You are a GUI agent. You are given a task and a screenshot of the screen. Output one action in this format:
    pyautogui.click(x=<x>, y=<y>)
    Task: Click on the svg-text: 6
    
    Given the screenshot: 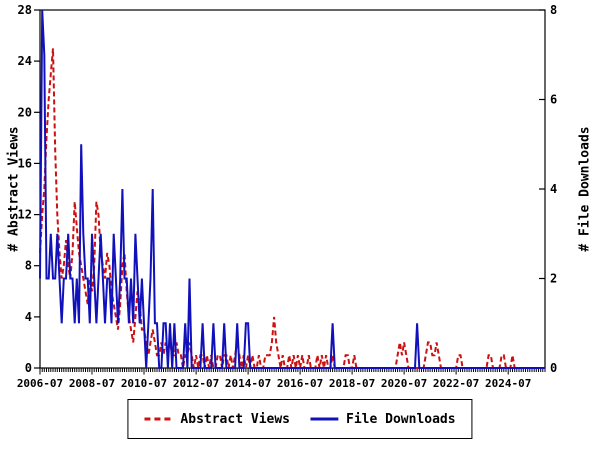 What is the action you would take?
    pyautogui.click(x=553, y=100)
    